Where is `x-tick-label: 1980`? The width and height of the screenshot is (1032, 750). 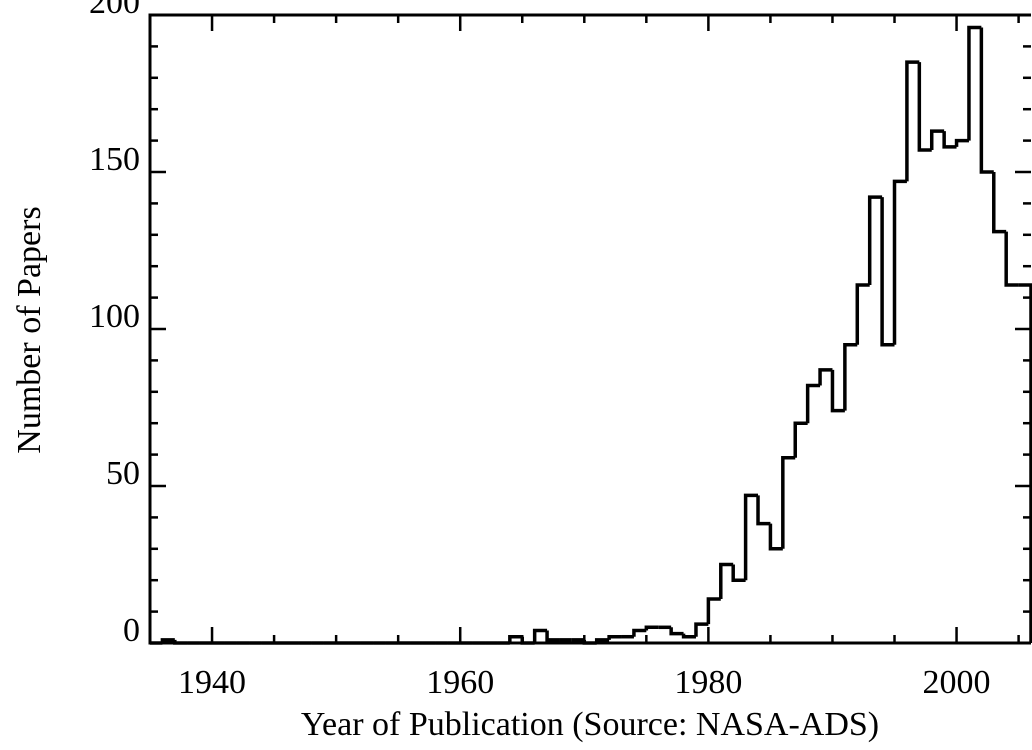
x-tick-label: 1980 is located at coordinates (708, 682).